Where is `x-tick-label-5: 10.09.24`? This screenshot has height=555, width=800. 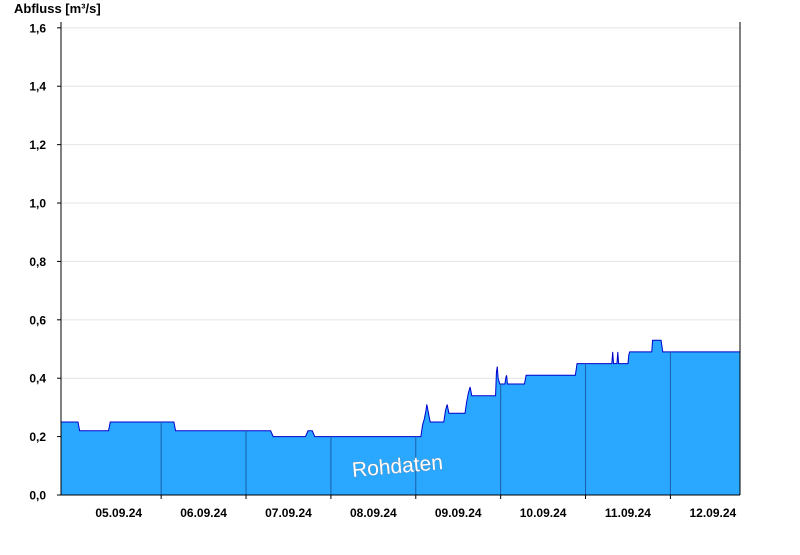
x-tick-label-5: 10.09.24 is located at coordinates (543, 513).